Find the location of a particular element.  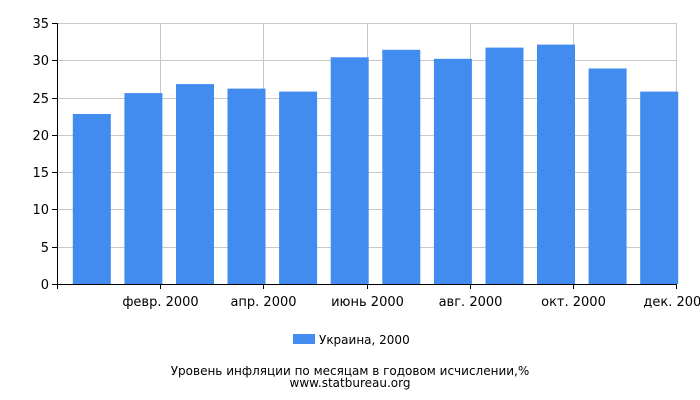

y-tick-label: 15 is located at coordinates (40, 173).